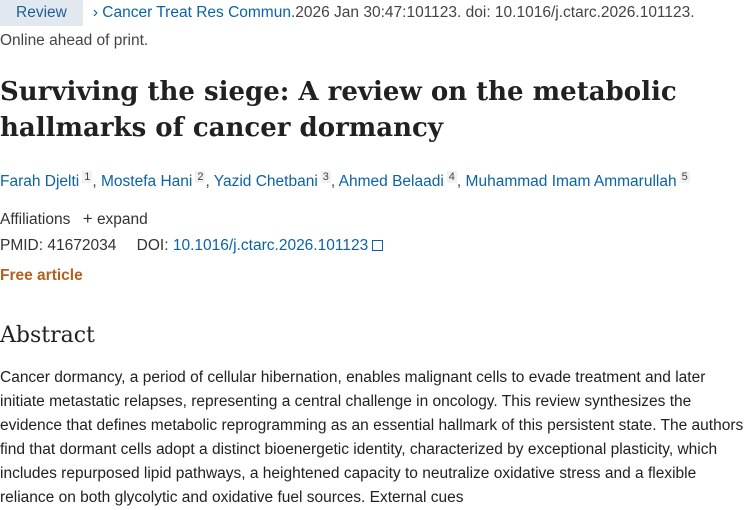  Describe the element at coordinates (41, 275) in the screenshot. I see `free-article-label: Free article` at that location.